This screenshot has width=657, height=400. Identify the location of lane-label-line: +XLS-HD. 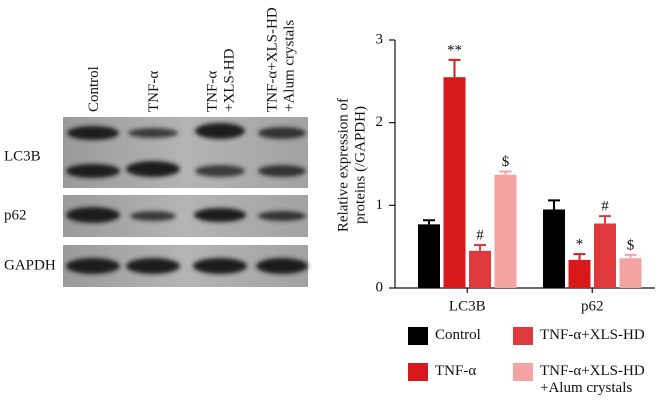
(230, 80).